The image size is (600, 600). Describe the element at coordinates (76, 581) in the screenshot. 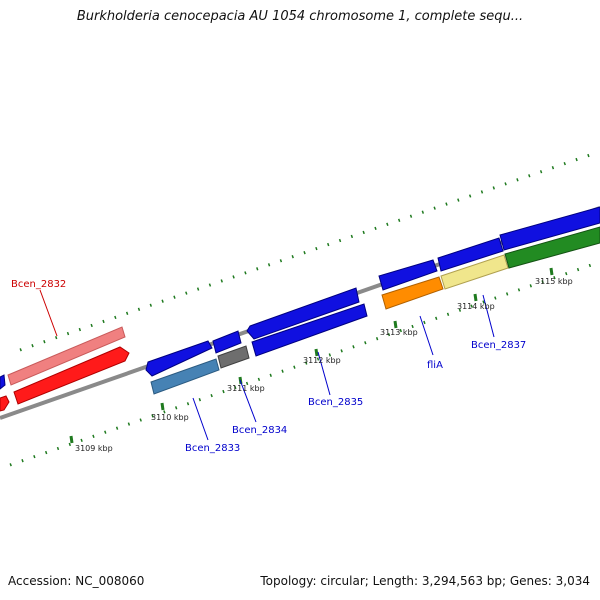

I see `accession-text: Accession: NC_008060` at that location.